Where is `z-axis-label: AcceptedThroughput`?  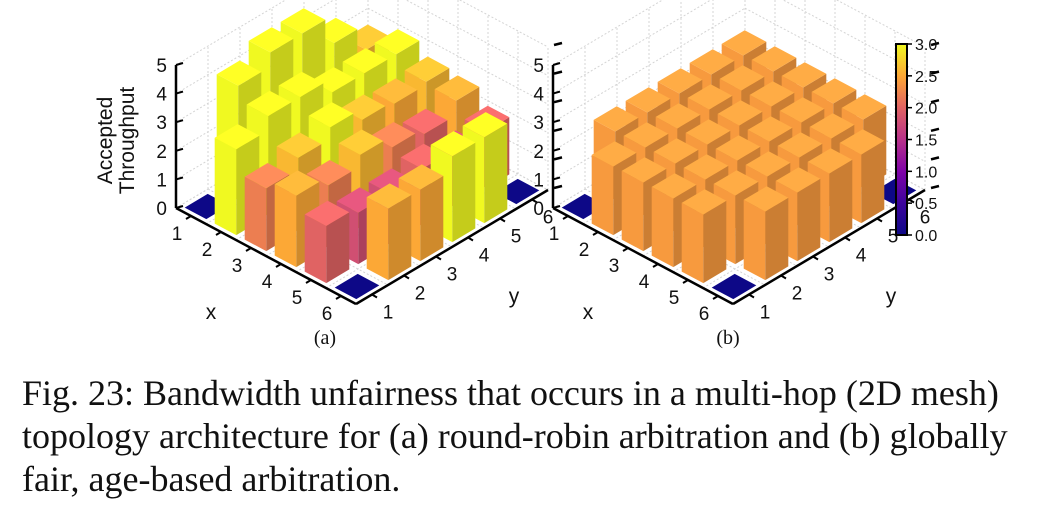 z-axis-label: AcceptedThroughput is located at coordinates (116, 141).